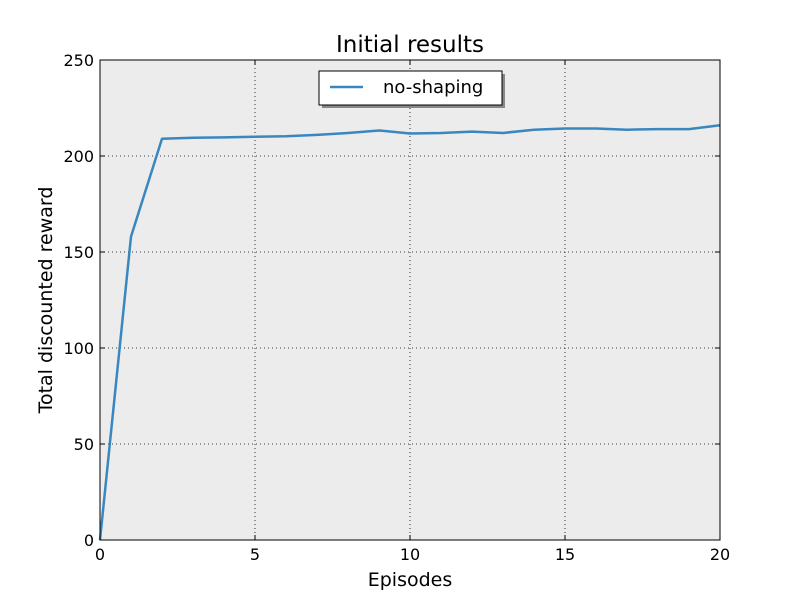  I want to click on y-tick-label: 150, so click(78, 252).